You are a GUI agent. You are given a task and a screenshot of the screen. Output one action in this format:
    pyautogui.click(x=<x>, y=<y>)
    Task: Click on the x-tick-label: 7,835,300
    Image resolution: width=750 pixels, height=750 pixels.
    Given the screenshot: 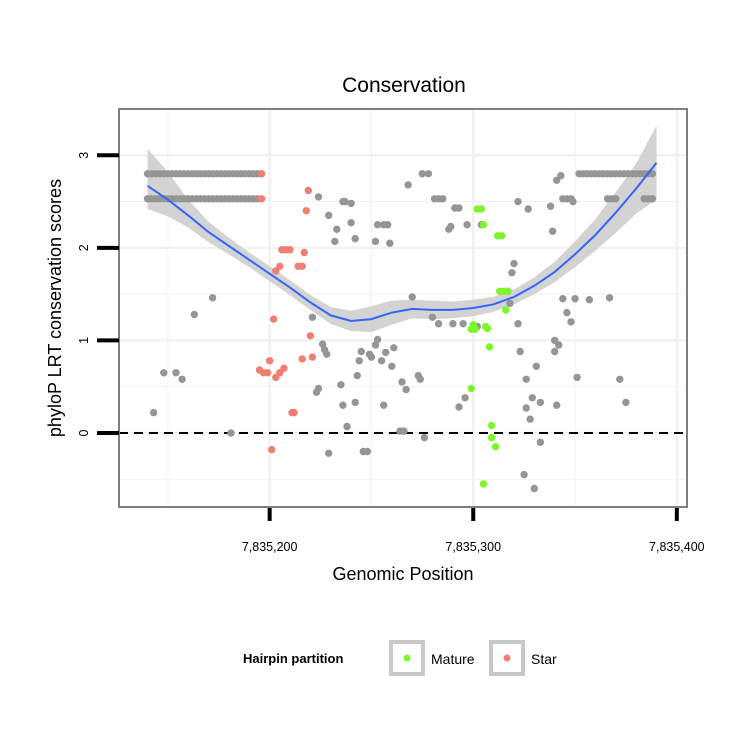 What is the action you would take?
    pyautogui.click(x=473, y=547)
    